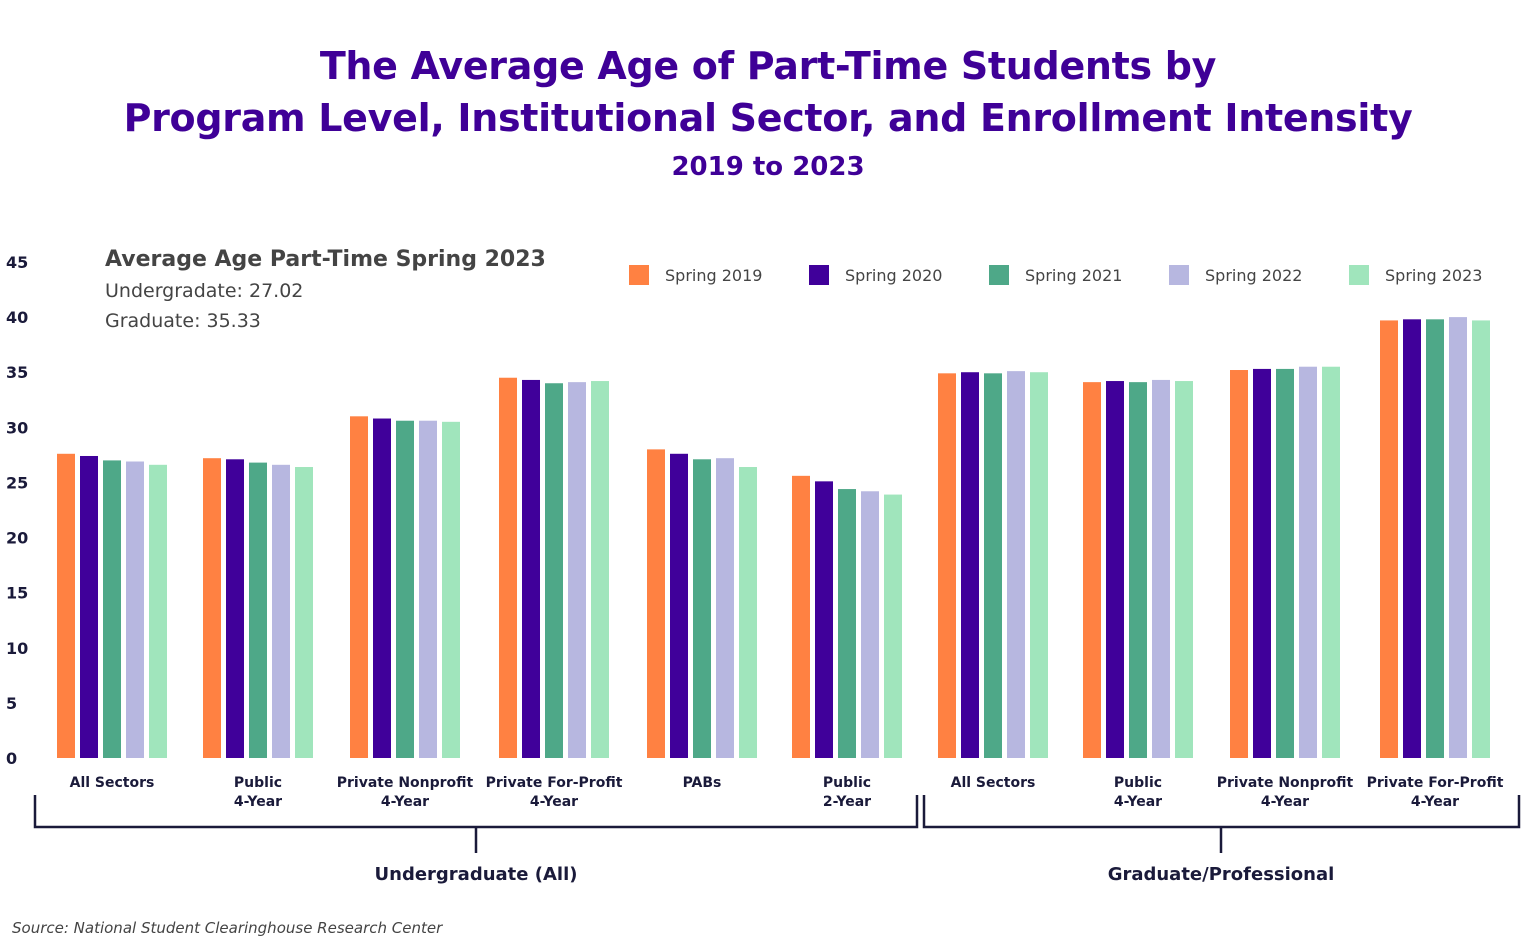 This screenshot has height=945, width=1536. I want to click on y-tick-label: 5, so click(11, 703).